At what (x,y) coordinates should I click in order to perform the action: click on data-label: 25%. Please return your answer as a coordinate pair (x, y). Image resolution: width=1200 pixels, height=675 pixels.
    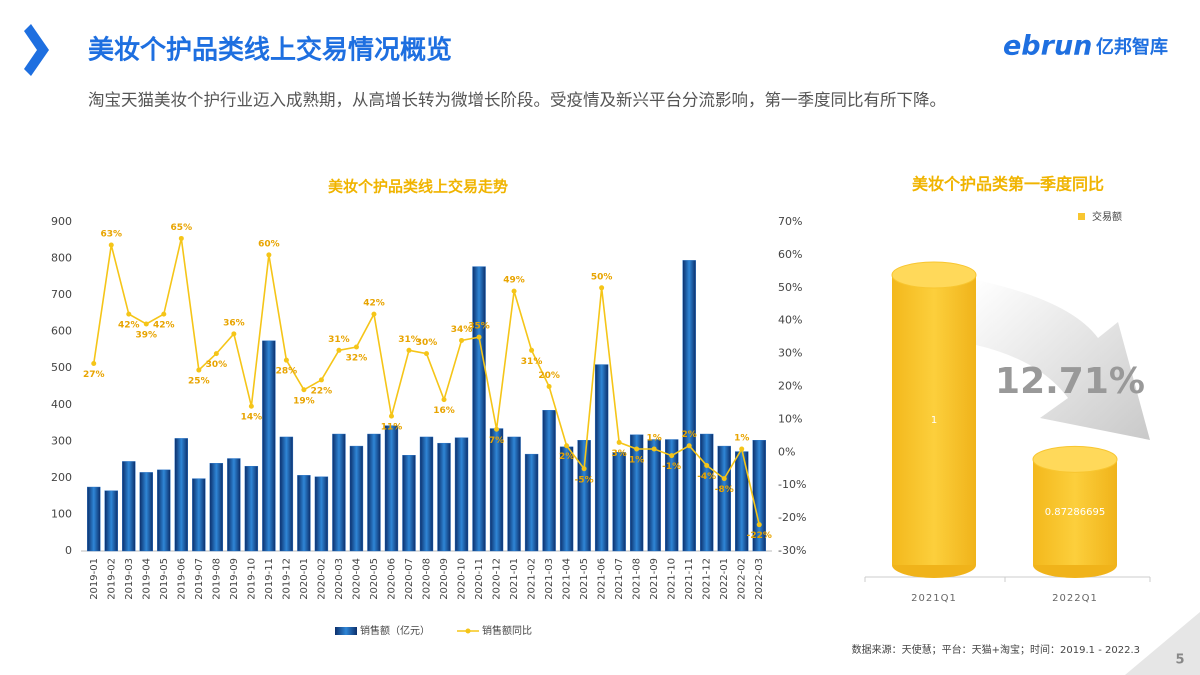
    Looking at the image, I should click on (199, 382).